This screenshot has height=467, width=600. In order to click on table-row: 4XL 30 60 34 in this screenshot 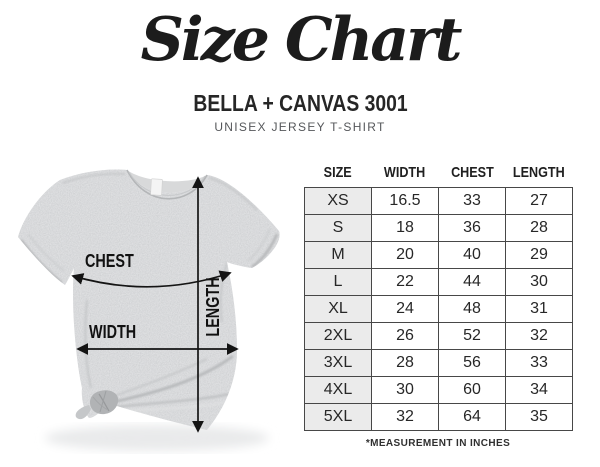, I will do `click(438, 390)`.